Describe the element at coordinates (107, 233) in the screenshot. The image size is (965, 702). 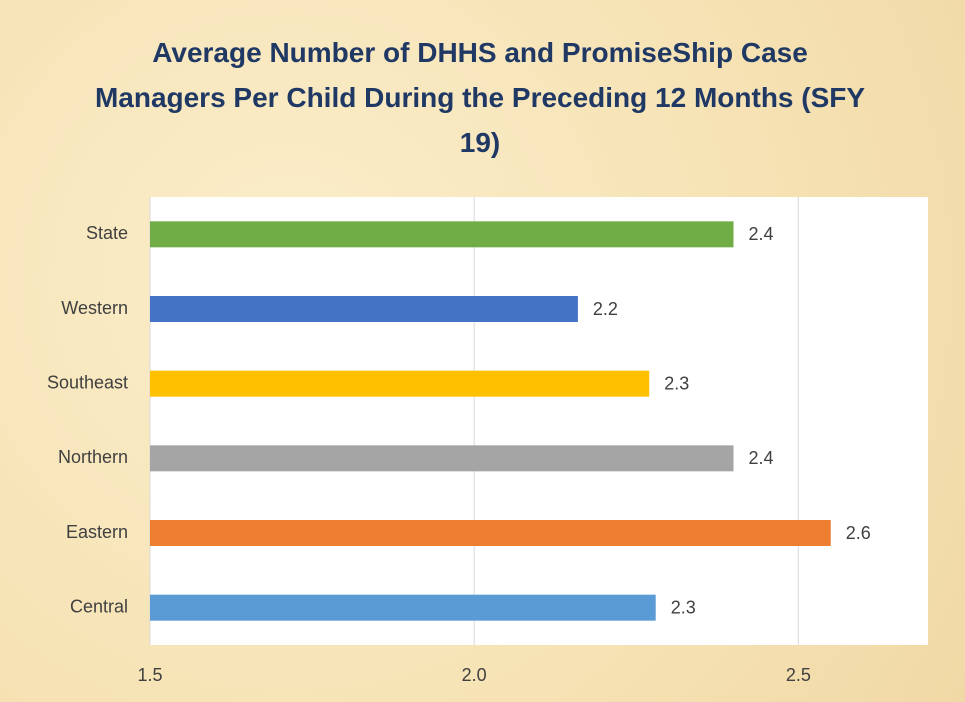
I see `y-tick-label: State` at that location.